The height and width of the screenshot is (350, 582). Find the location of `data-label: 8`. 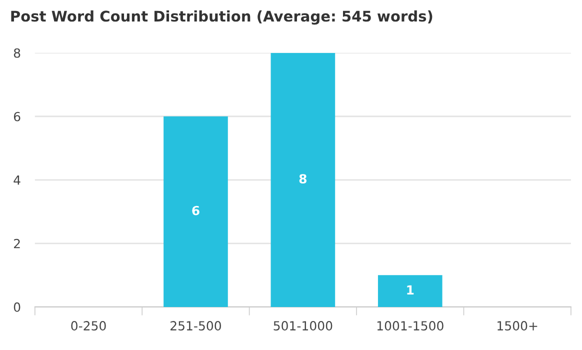

data-label: 8 is located at coordinates (303, 179).